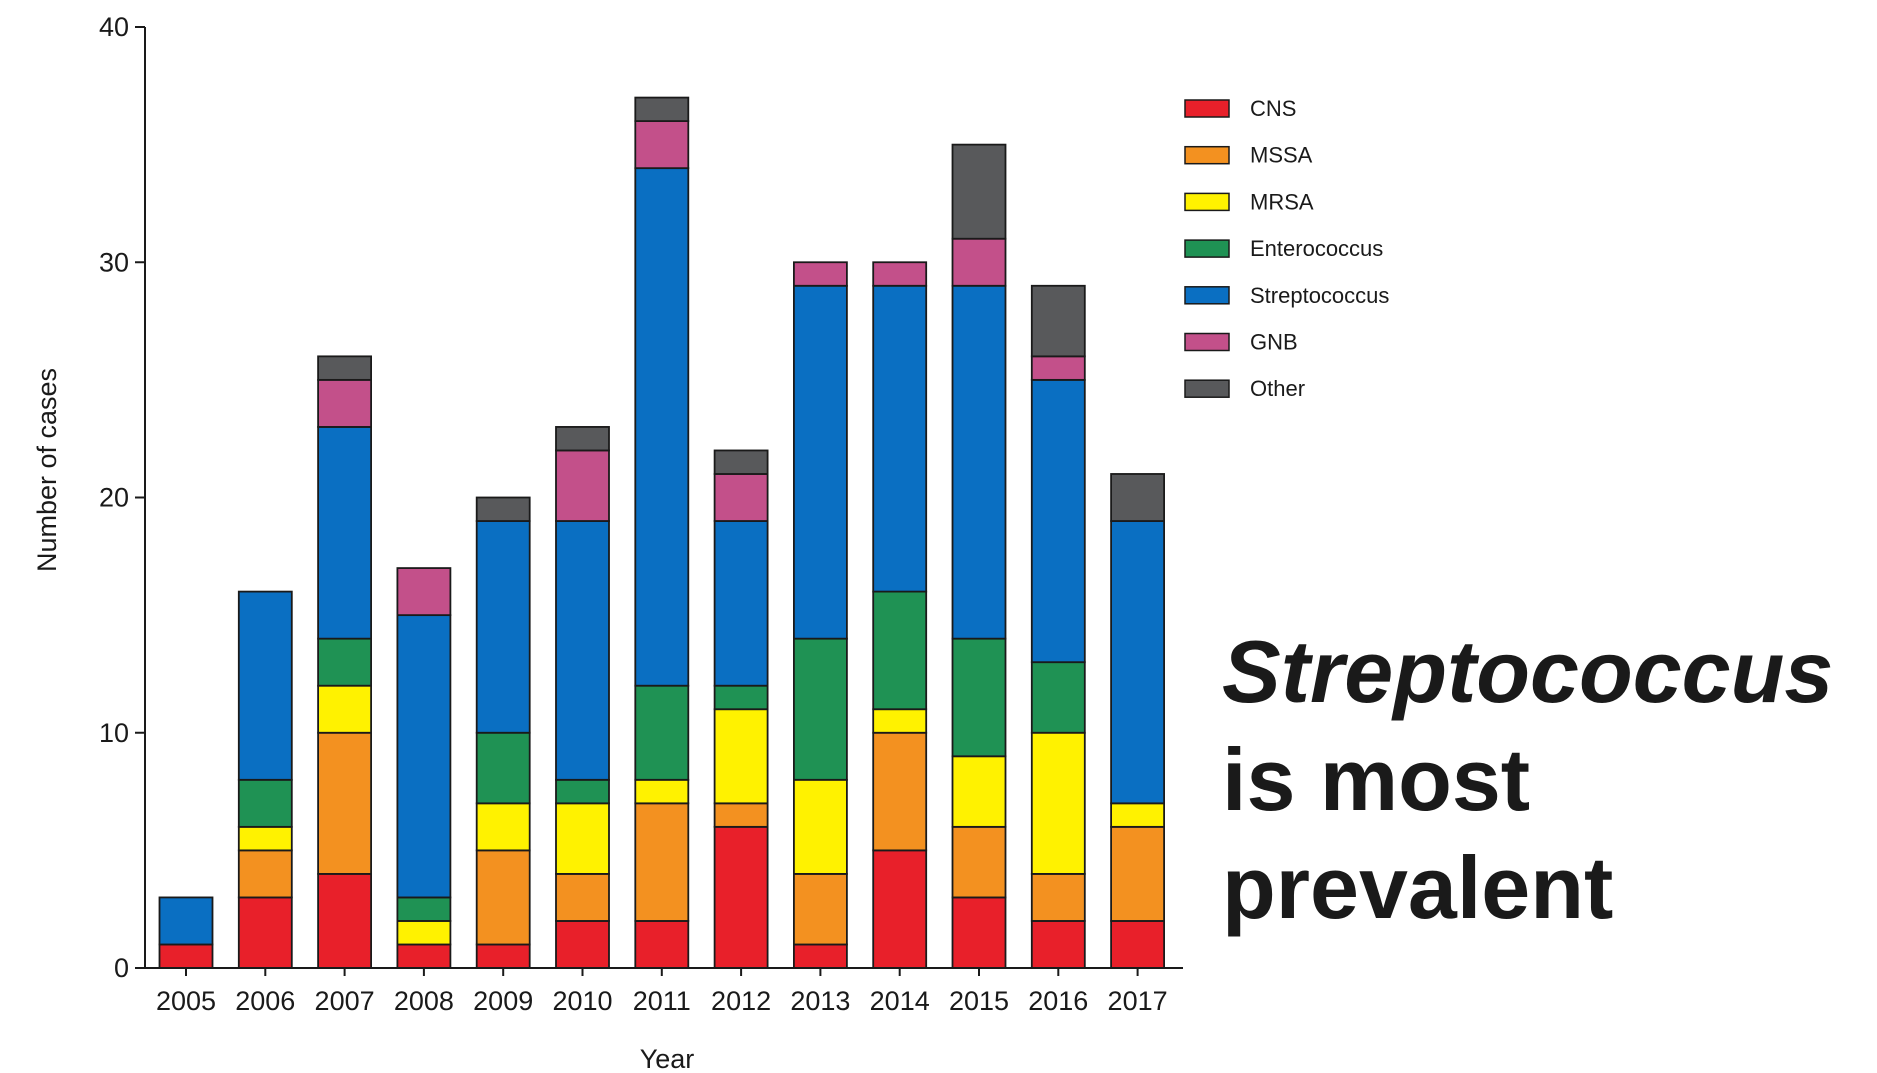  Describe the element at coordinates (424, 909) in the screenshot. I see `bar-segment-enterococcus-2008` at that location.